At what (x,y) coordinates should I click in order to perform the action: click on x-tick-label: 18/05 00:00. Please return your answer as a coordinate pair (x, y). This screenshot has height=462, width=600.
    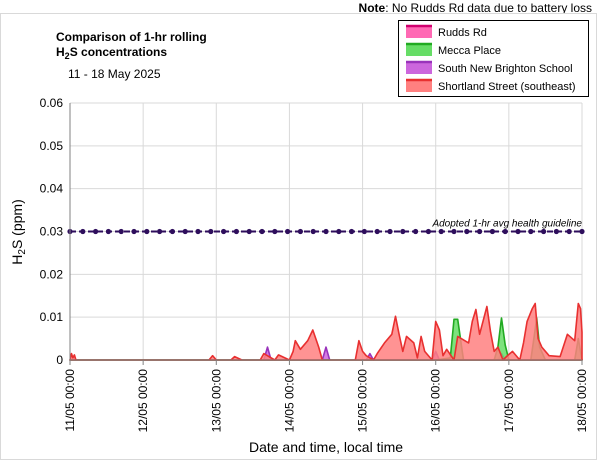
    Looking at the image, I should click on (582, 401).